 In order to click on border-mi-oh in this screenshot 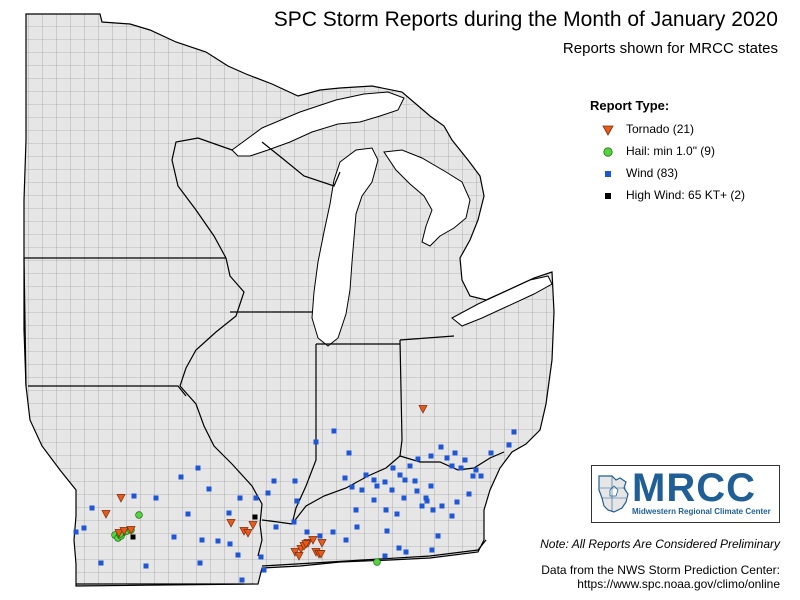, I will do `click(427, 338)`.